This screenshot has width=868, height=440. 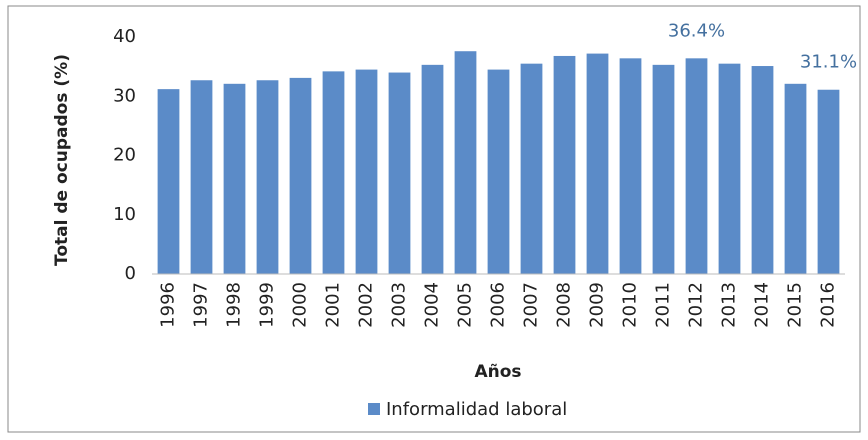 What do you see at coordinates (795, 305) in the screenshot?
I see `x-tick-label: 2015` at bounding box center [795, 305].